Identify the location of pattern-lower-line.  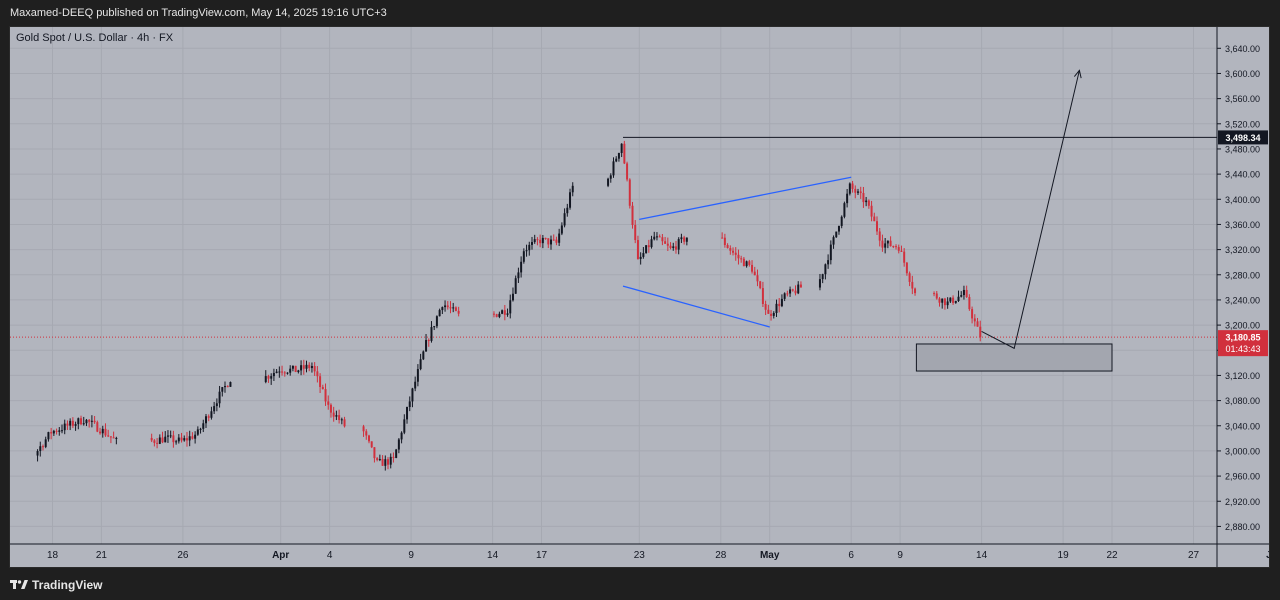
(696, 306).